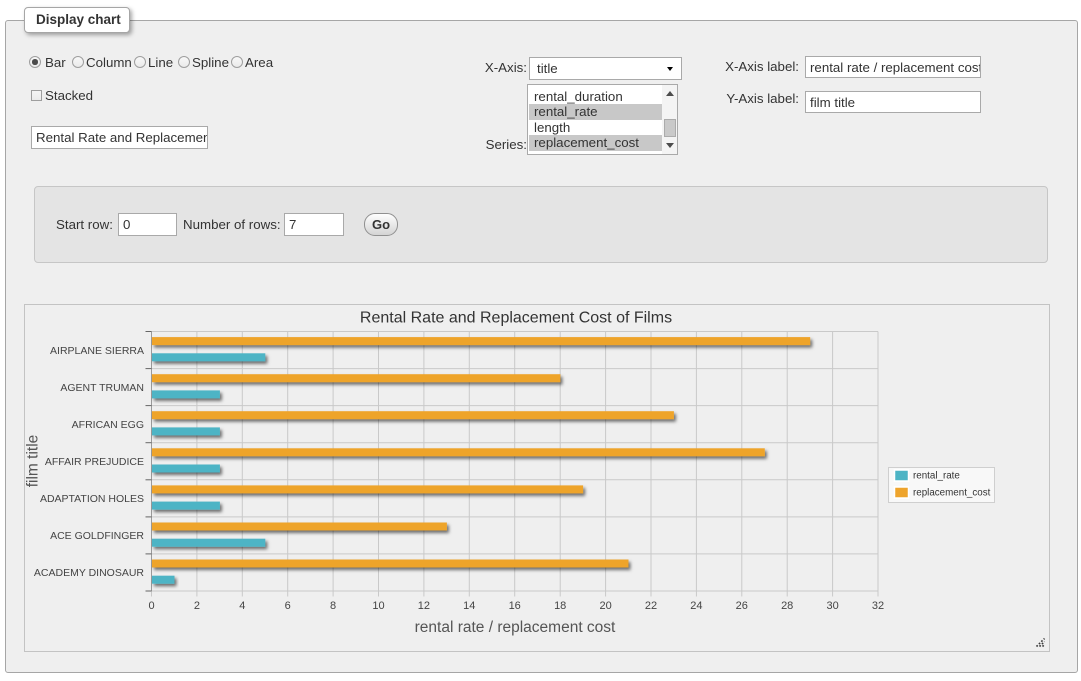 This screenshot has width=1081, height=681. What do you see at coordinates (696, 606) in the screenshot?
I see `svg-text: 24` at bounding box center [696, 606].